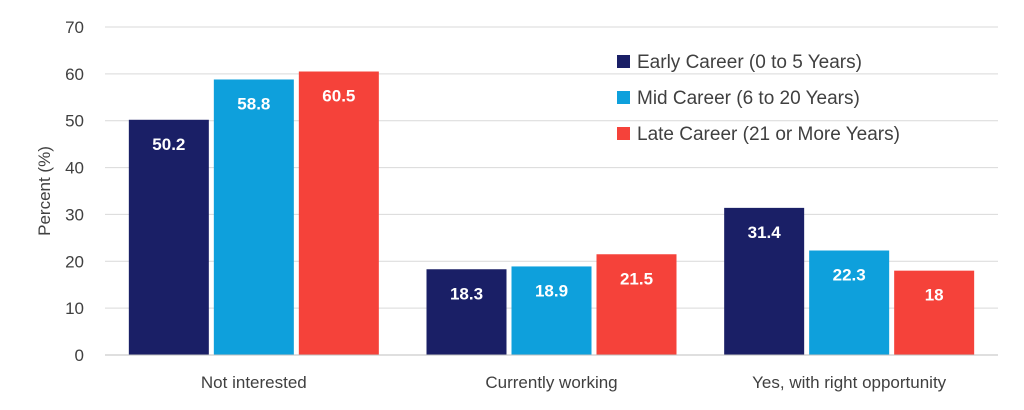 This screenshot has width=1024, height=410. What do you see at coordinates (466, 293) in the screenshot?
I see `data-label-1-0: 18.3` at bounding box center [466, 293].